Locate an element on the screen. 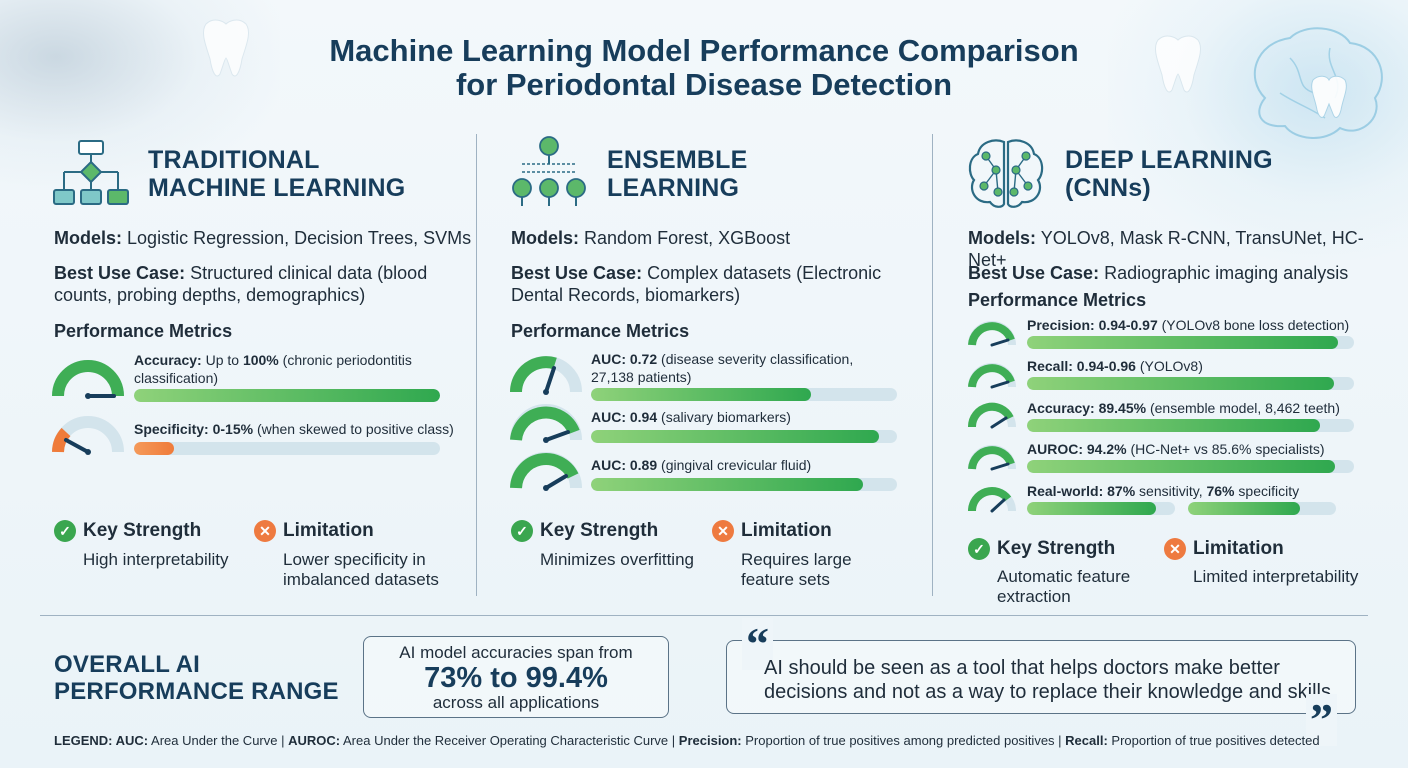  metric-label: Accuracy: 89.45% is located at coordinates (1087, 408).